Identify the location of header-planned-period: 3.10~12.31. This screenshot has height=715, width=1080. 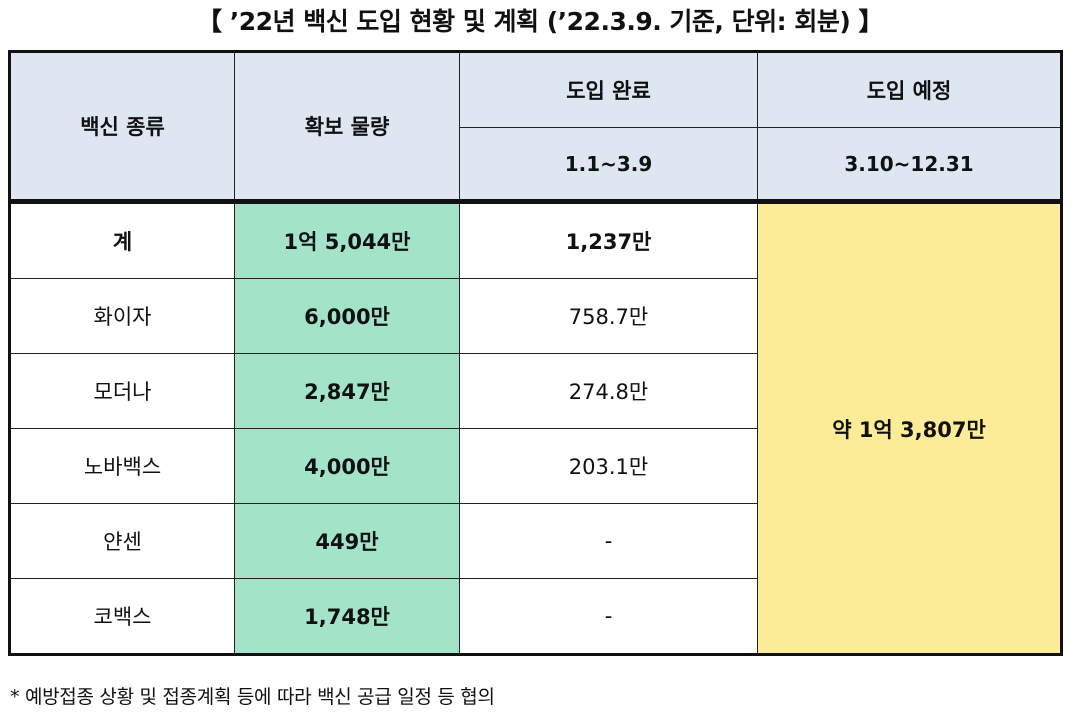
(909, 164).